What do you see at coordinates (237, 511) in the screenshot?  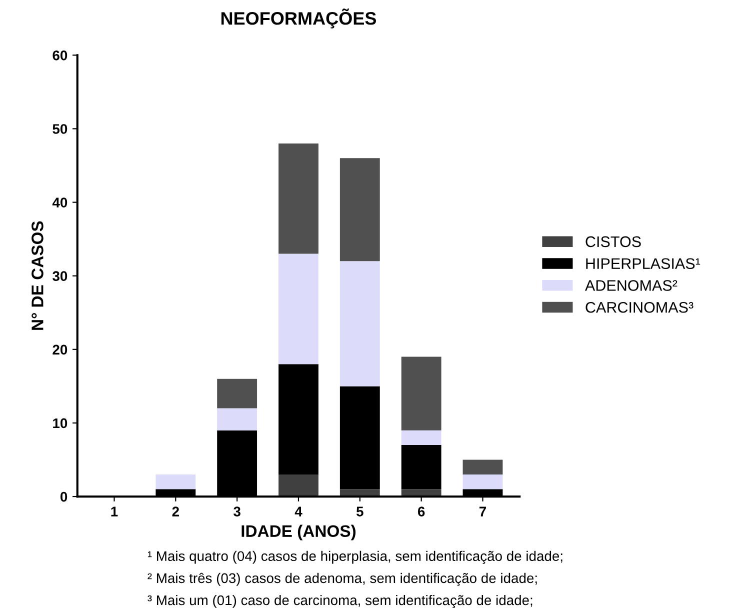 I see `x-tick-label: 3` at bounding box center [237, 511].